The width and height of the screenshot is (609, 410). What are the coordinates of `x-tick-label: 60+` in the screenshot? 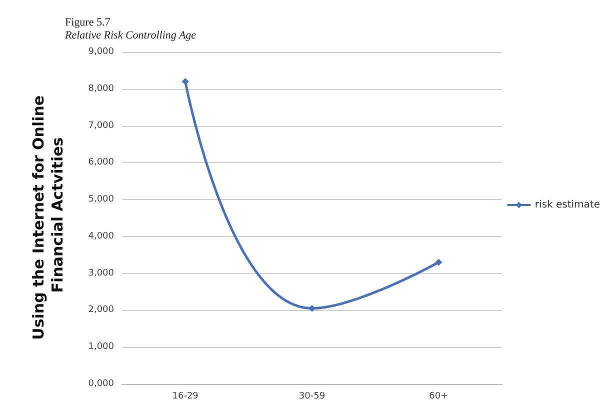 It's located at (438, 397).